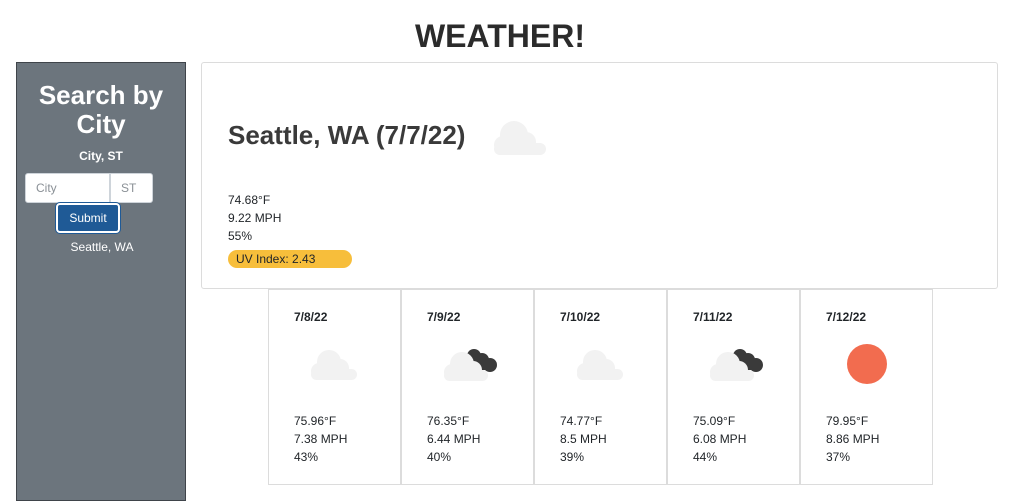 Image resolution: width=1018 pixels, height=501 pixels. Describe the element at coordinates (713, 317) in the screenshot. I see `forecast-date: 7/11/22` at that location.